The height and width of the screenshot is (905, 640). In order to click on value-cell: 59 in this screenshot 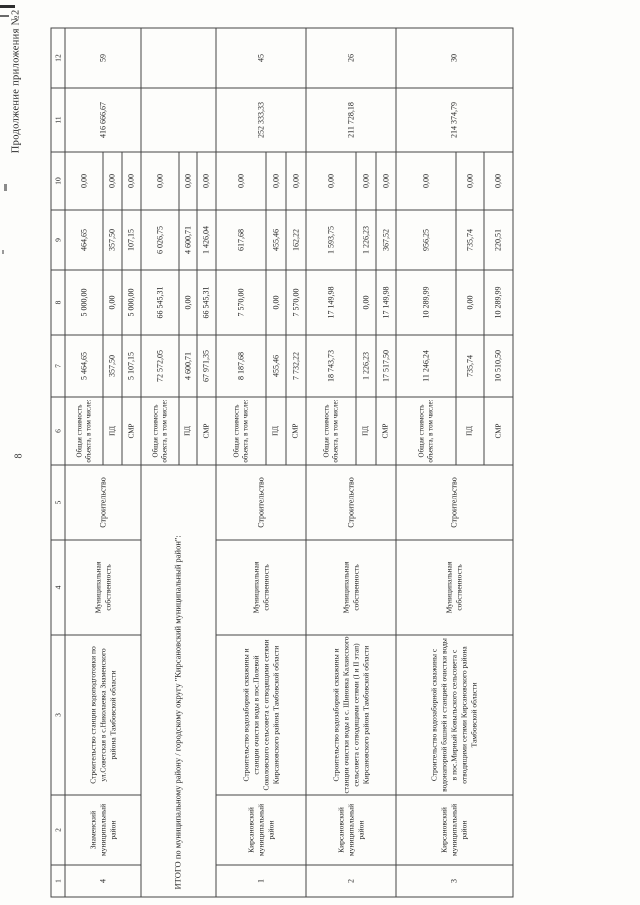, I will do `click(102, 57)`.